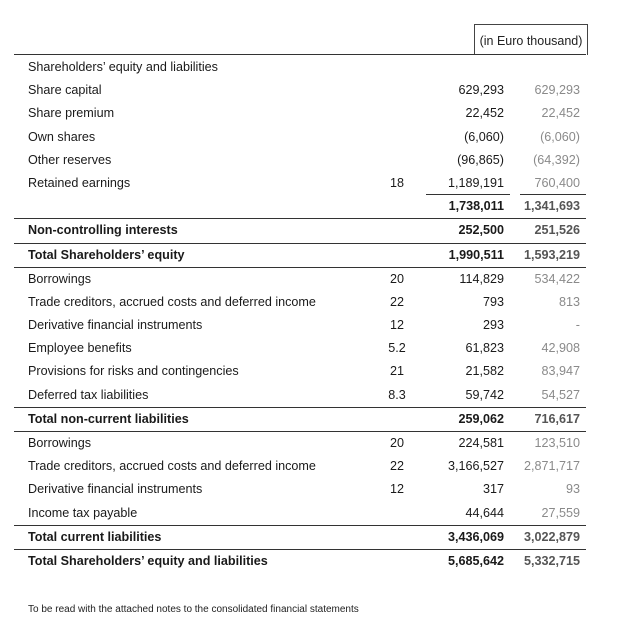 This screenshot has height=640, width=640. What do you see at coordinates (481, 278) in the screenshot?
I see `row-current-value: 114,829` at bounding box center [481, 278].